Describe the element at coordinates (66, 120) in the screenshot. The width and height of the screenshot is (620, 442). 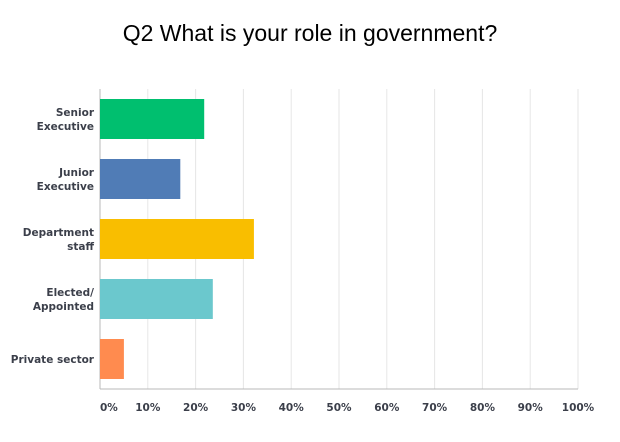
I see `category-label: Senior Executive` at that location.